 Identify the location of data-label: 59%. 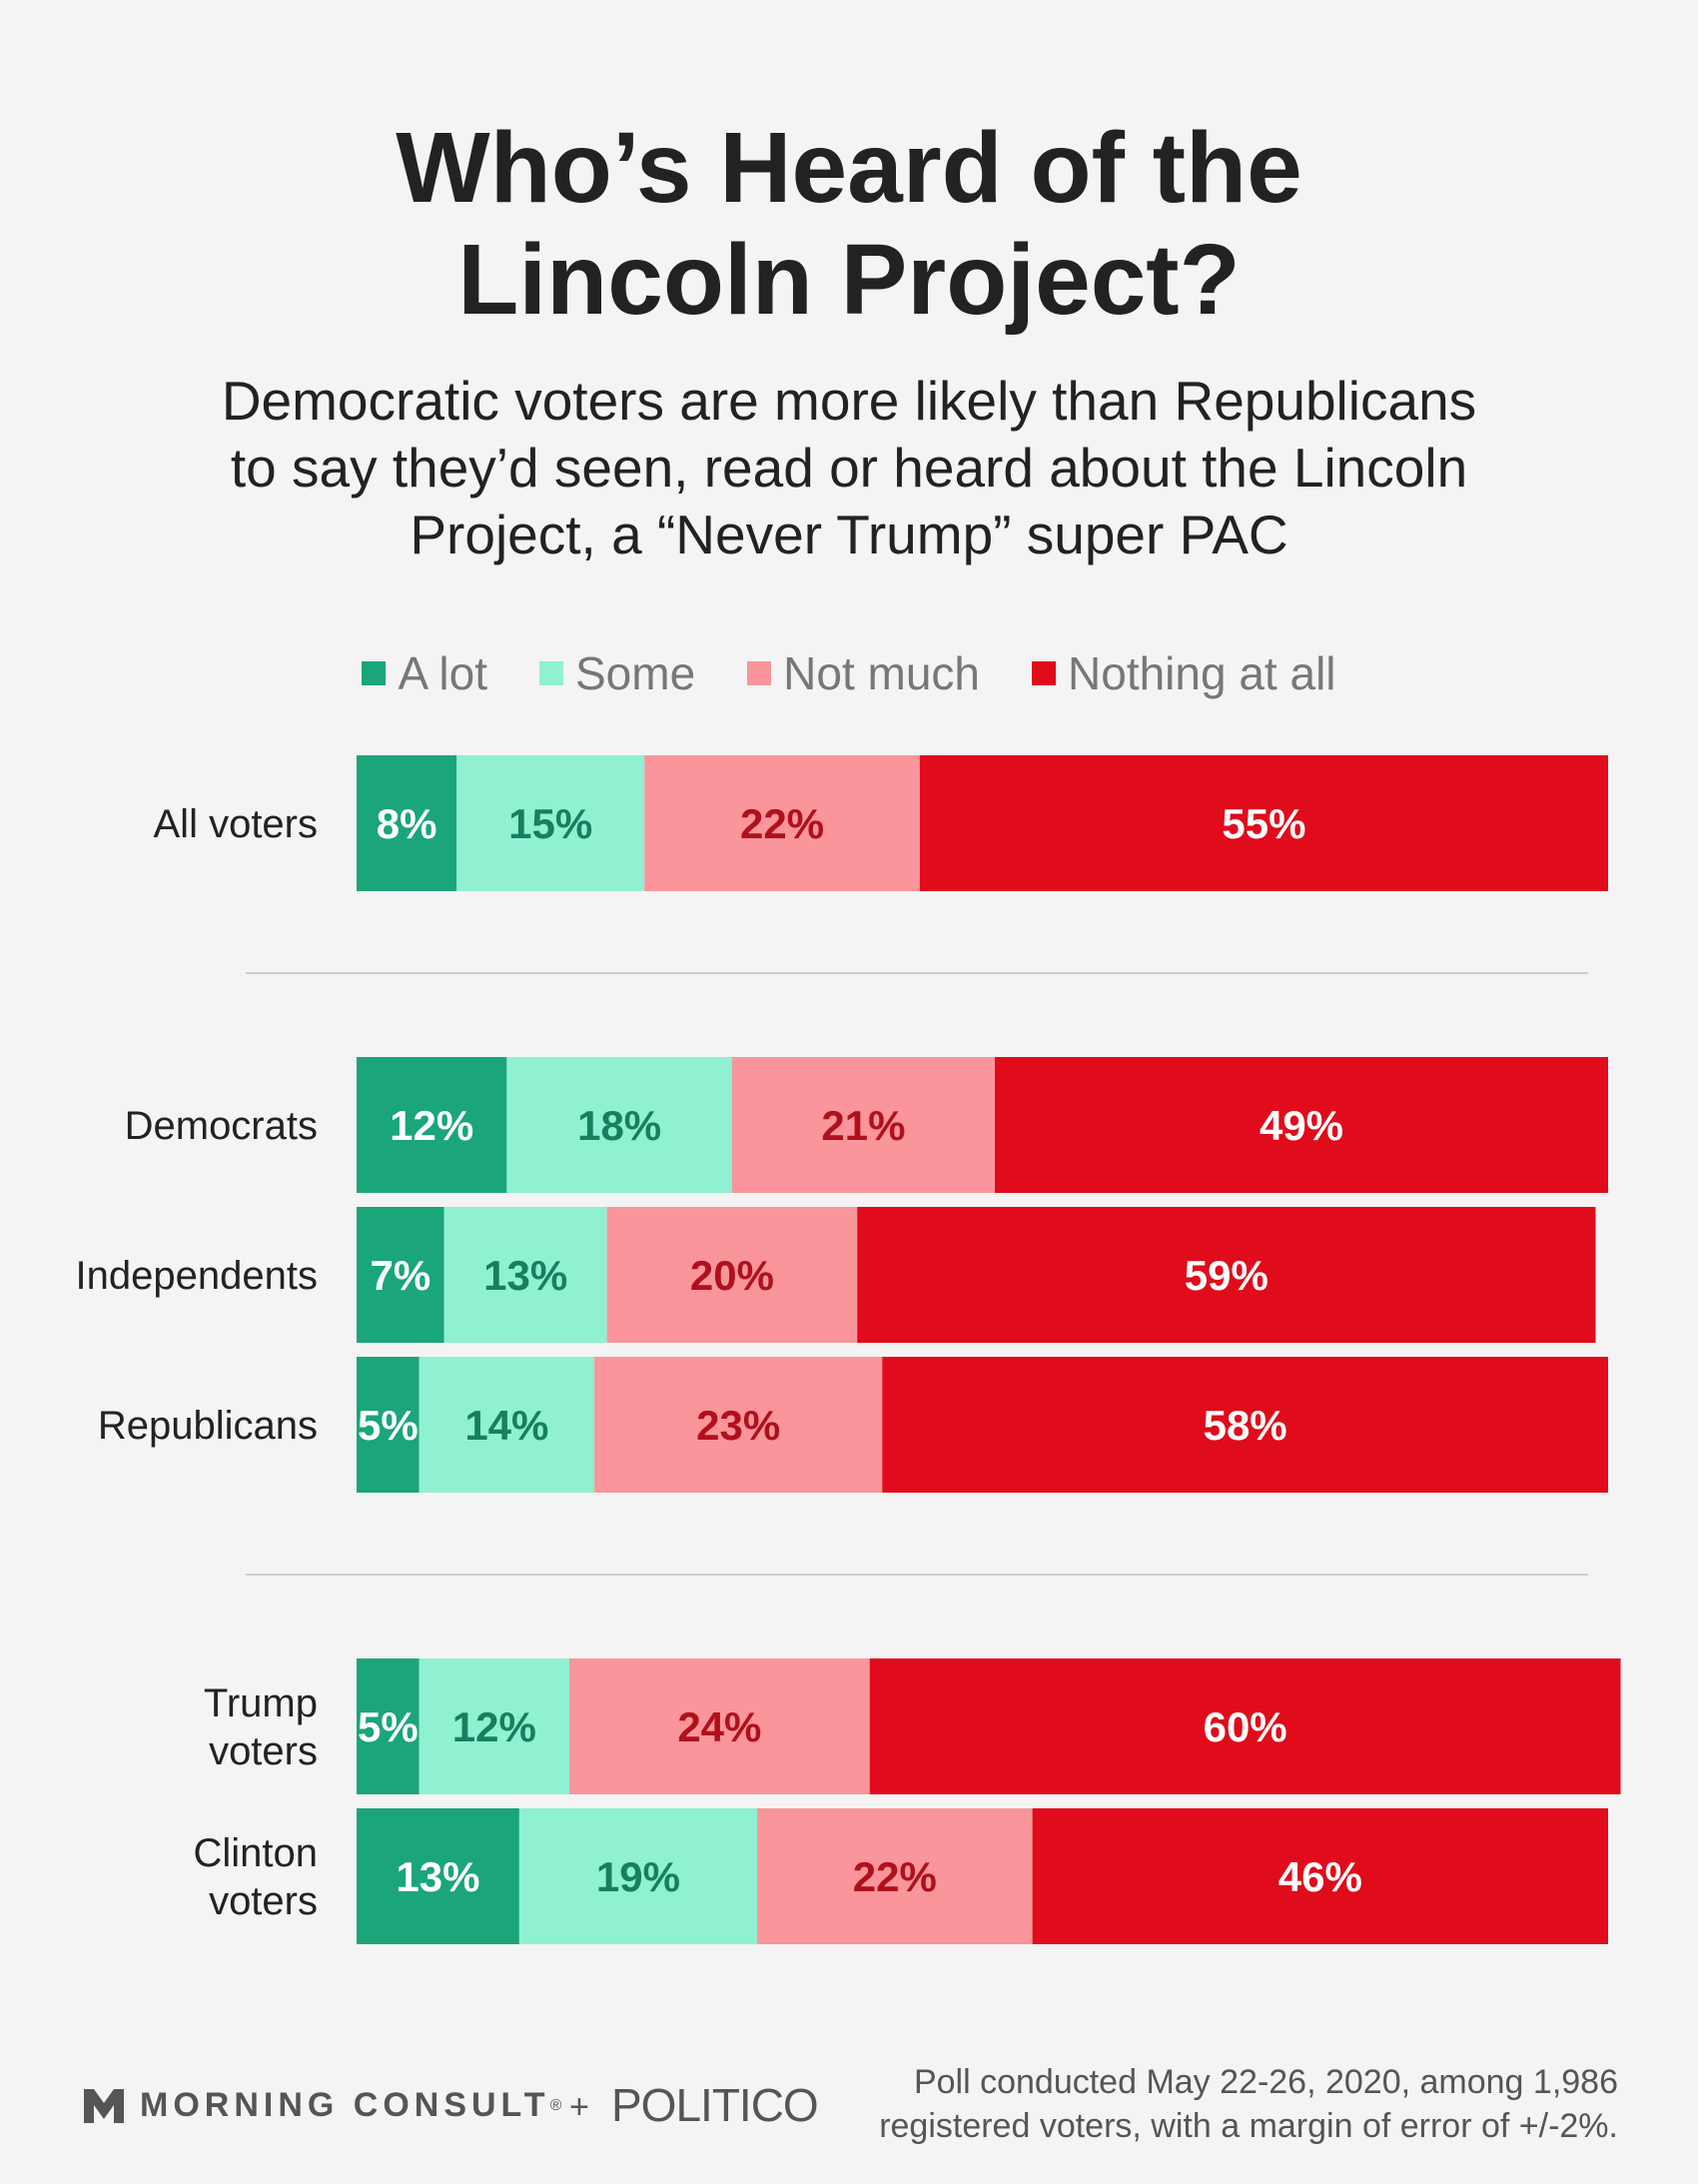
(1227, 1275).